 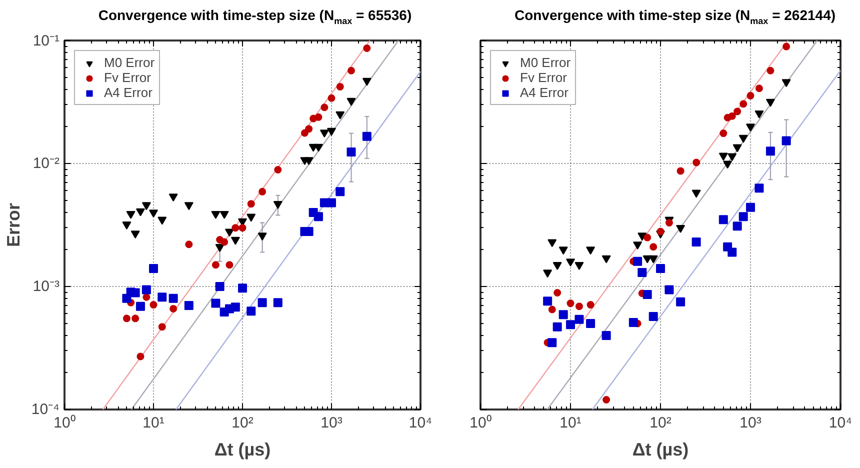 What do you see at coordinates (675, 17) in the screenshot?
I see `chart-title: Convergence with time-step size (N$_{max}$ = 262144)` at bounding box center [675, 17].